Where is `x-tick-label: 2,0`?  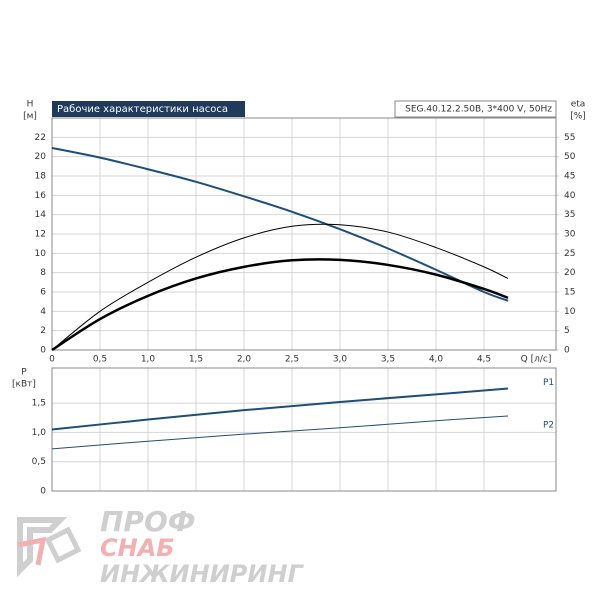 x-tick-label: 2,0 is located at coordinates (244, 360).